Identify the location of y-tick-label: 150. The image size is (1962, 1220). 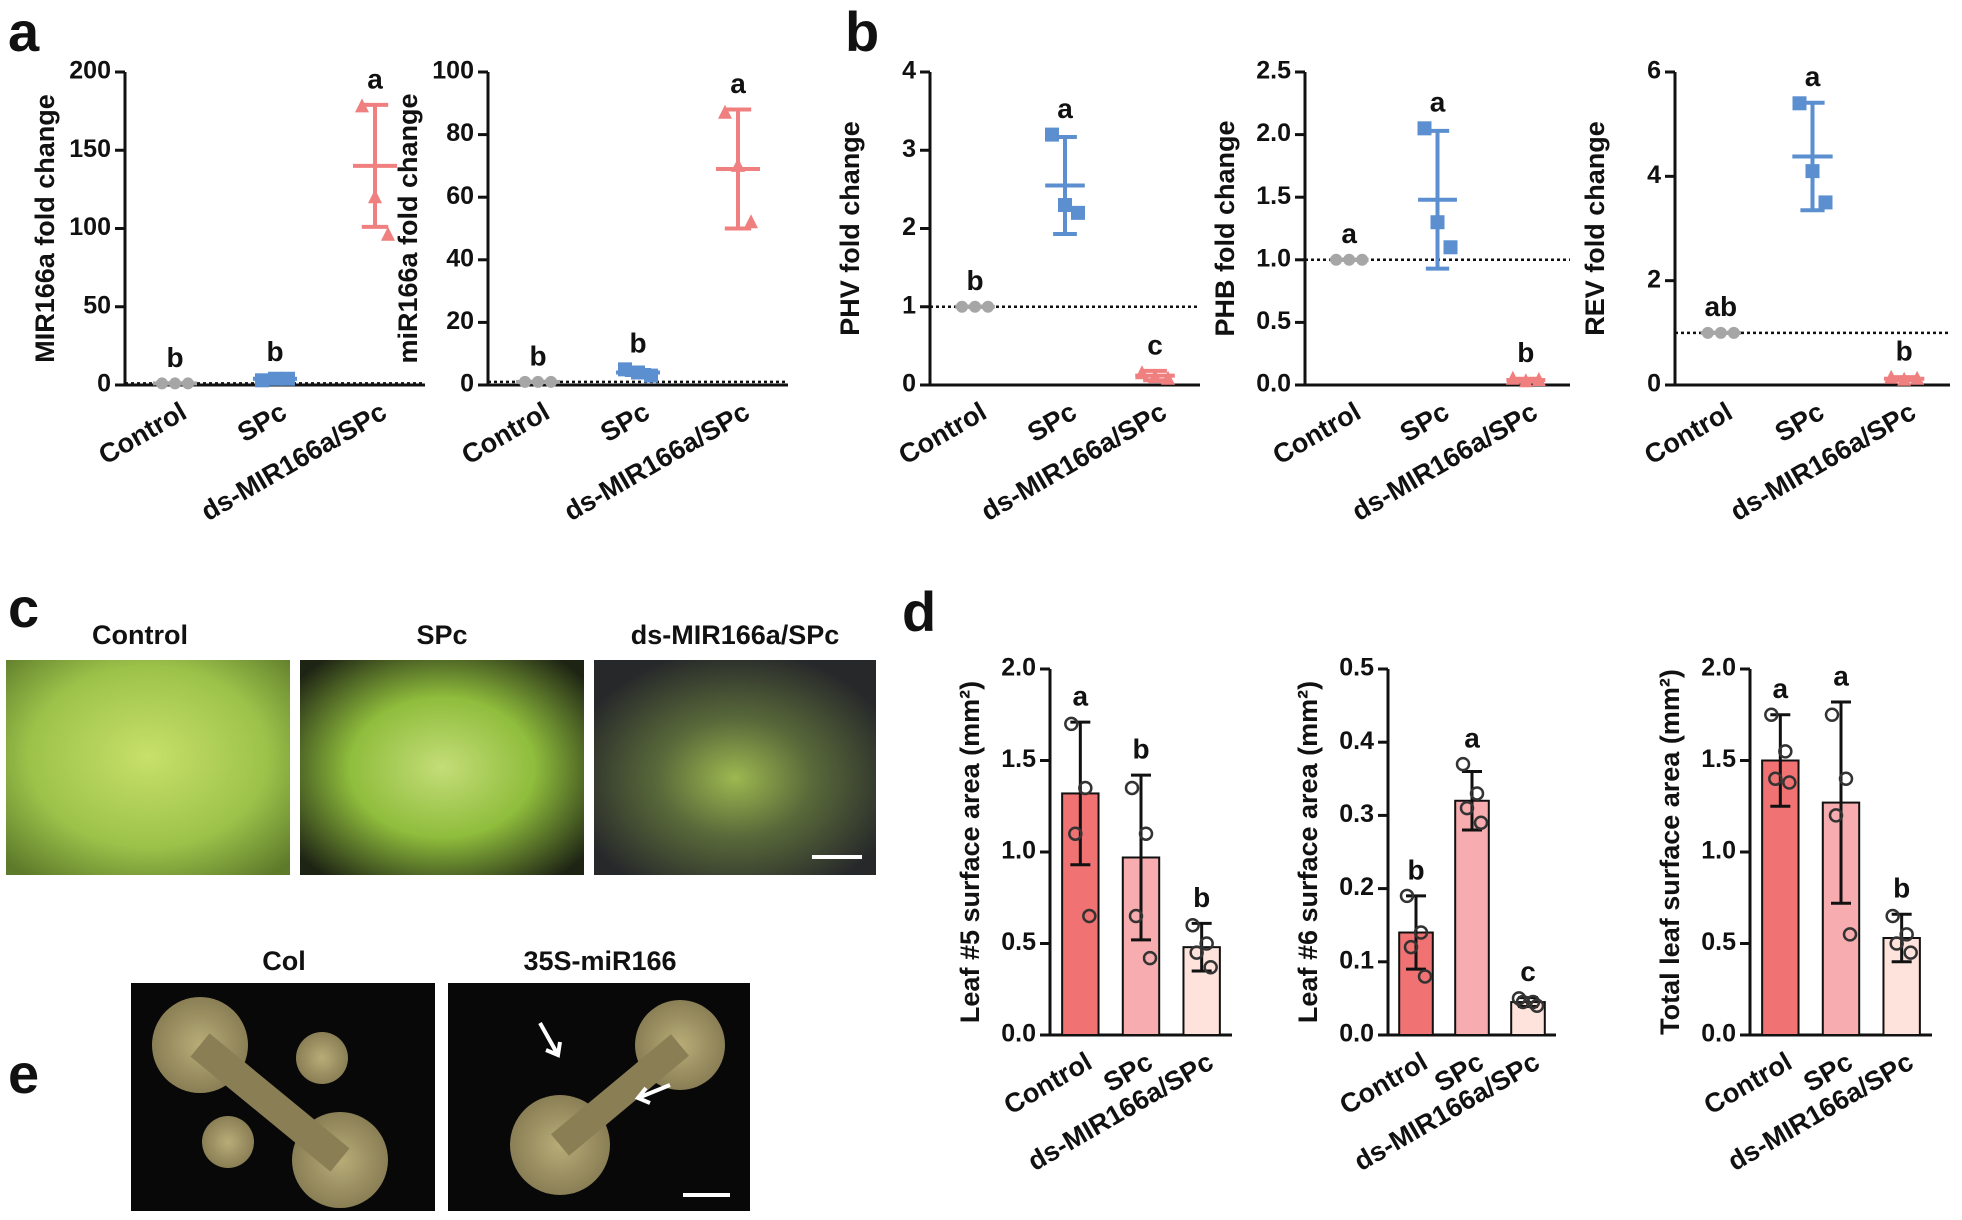
(90, 149).